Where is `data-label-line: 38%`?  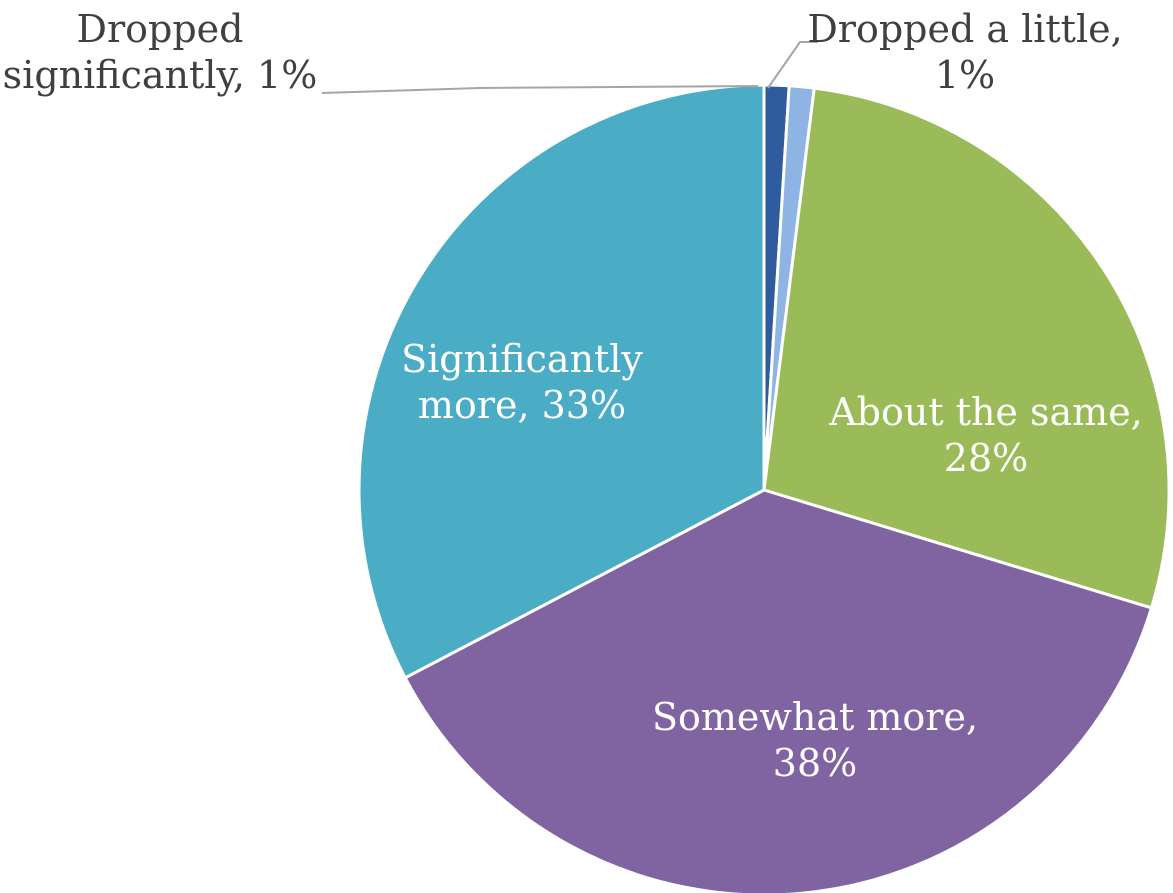
data-label-line: 38% is located at coordinates (815, 763).